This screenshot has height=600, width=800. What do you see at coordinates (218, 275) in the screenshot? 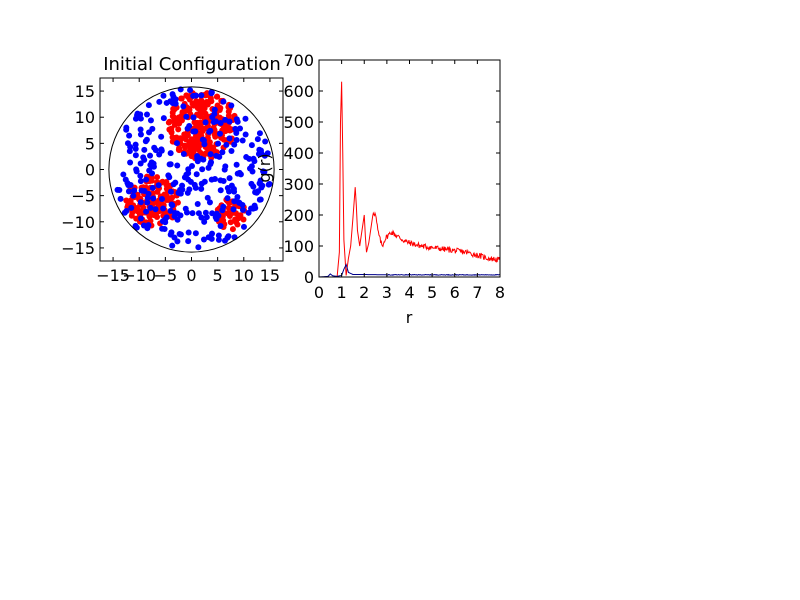
I see `scatter-x-tick-label: 5` at bounding box center [218, 275].